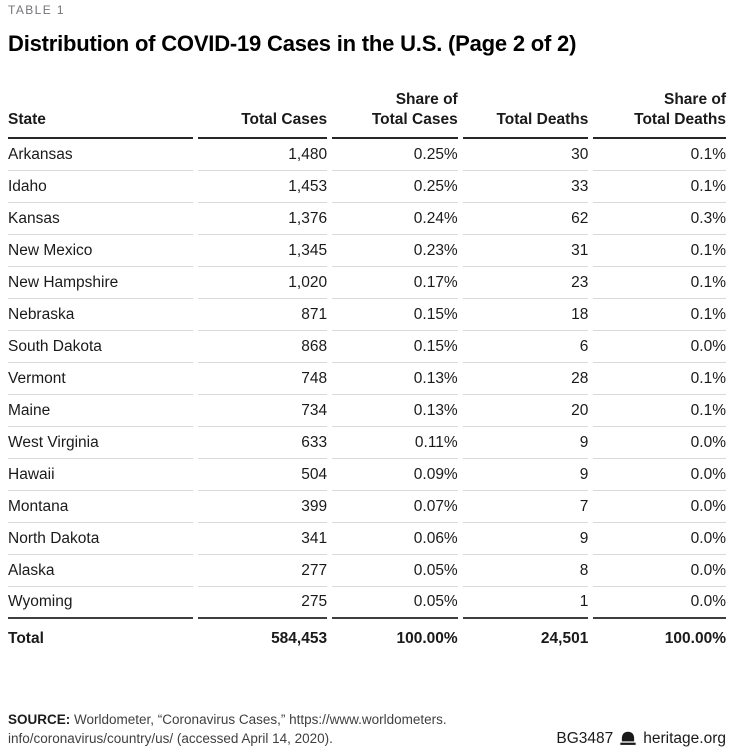  Describe the element at coordinates (262, 219) in the screenshot. I see `value-cell: 1,376` at that location.